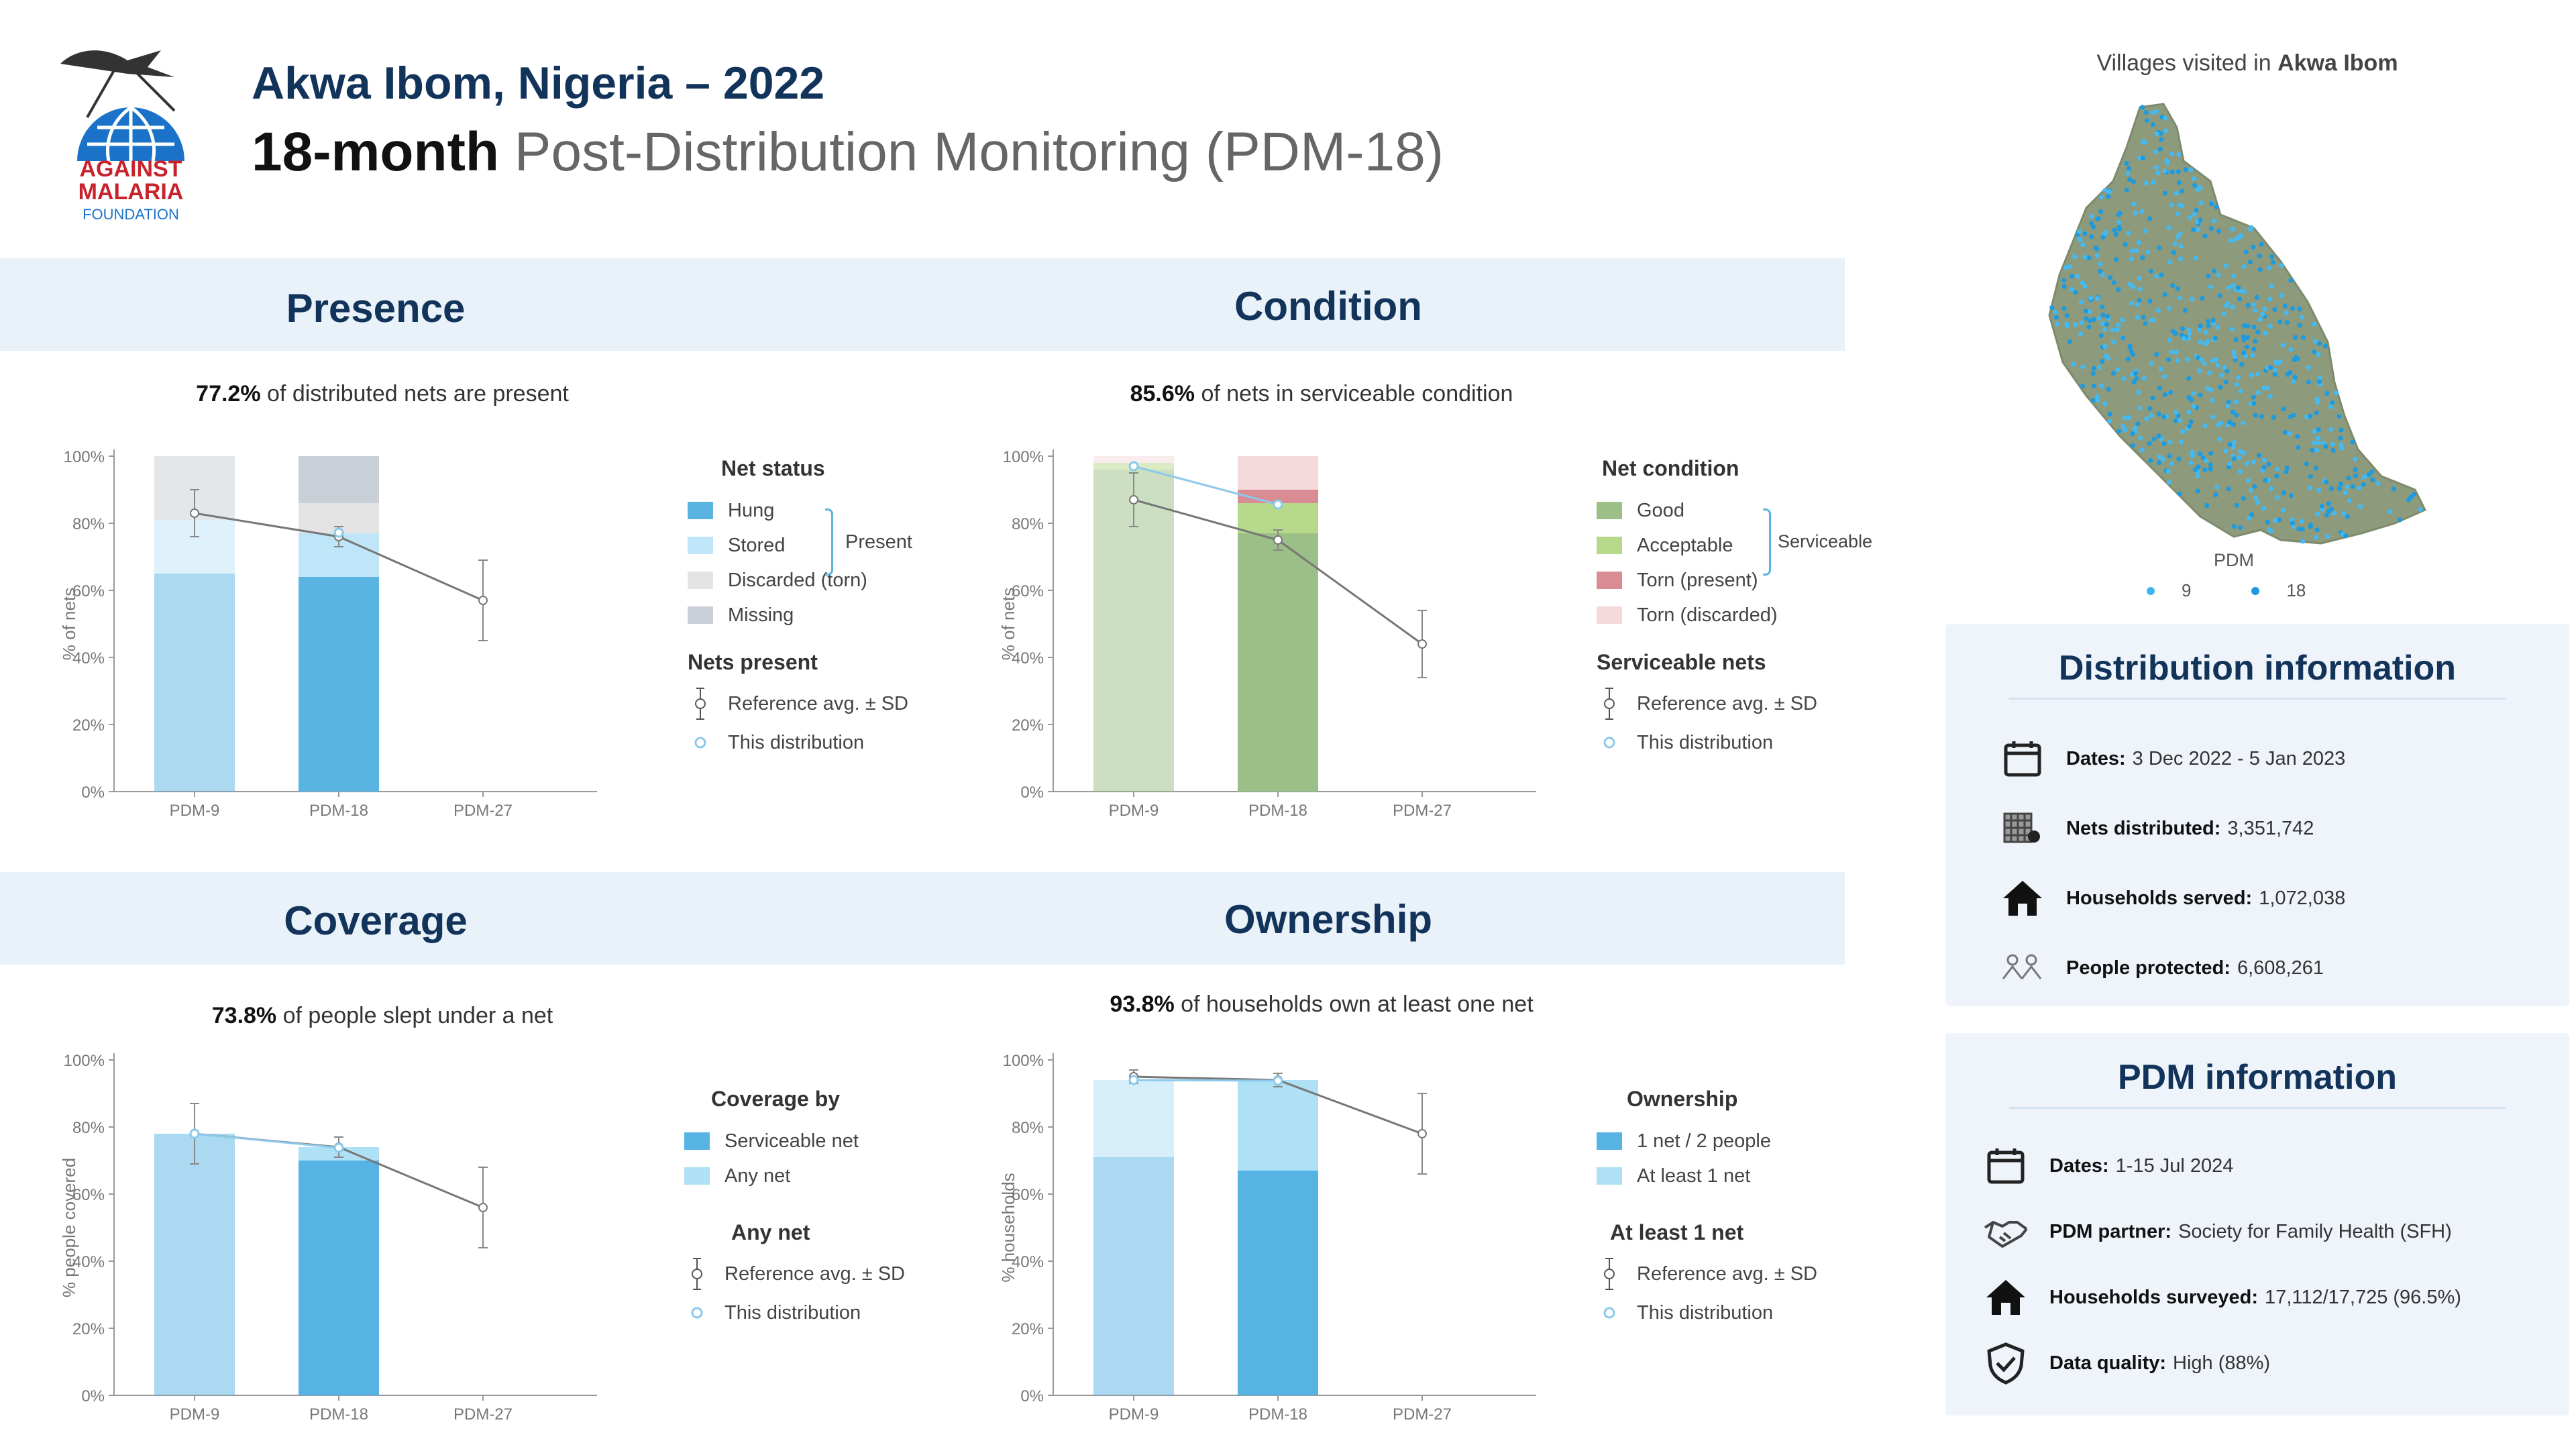 Image resolution: width=2576 pixels, height=1449 pixels. Describe the element at coordinates (757, 1176) in the screenshot. I see `legend-label-any-net: Any net` at that location.